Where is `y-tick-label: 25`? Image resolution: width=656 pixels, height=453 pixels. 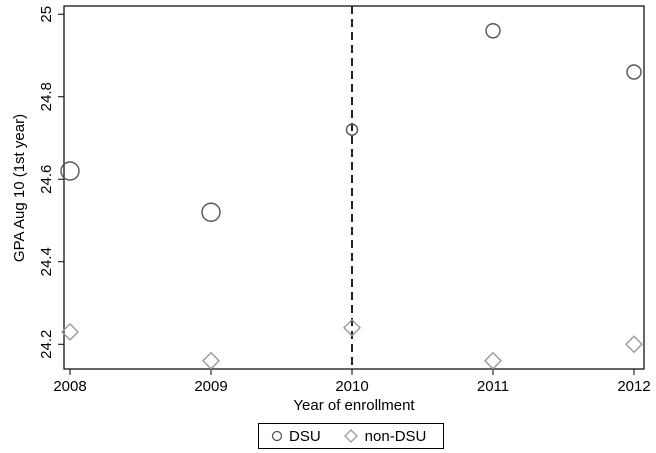 y-tick-label: 25 is located at coordinates (46, 14).